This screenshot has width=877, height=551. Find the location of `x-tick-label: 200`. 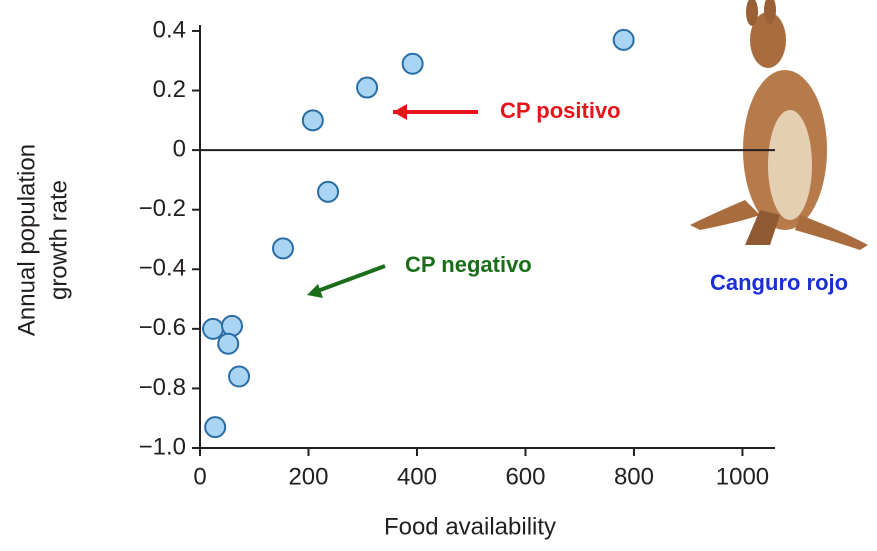

x-tick-label: 200 is located at coordinates (308, 476).